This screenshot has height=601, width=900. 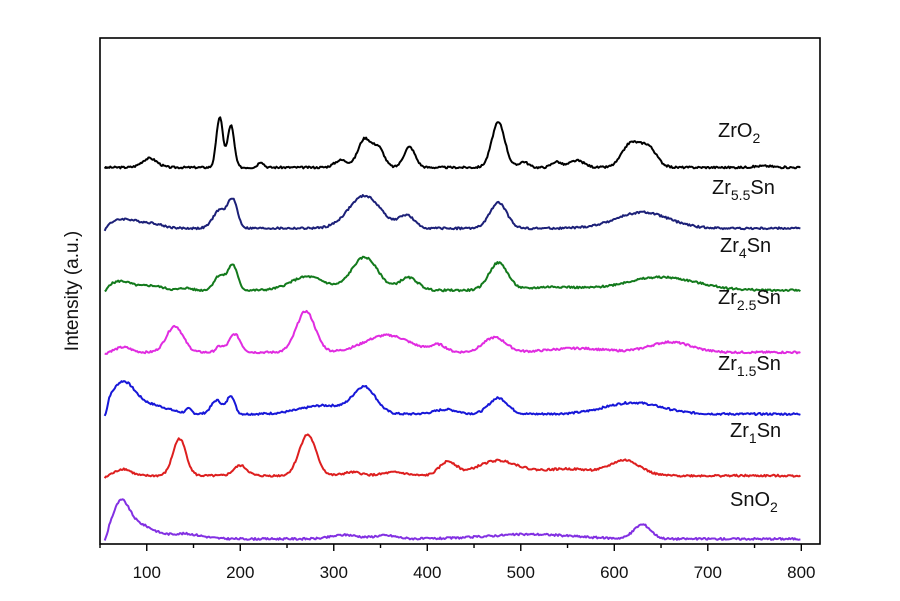 What do you see at coordinates (743, 190) in the screenshot?
I see `series-label-Zr5.5Sn: Zr5.5Sn` at bounding box center [743, 190].